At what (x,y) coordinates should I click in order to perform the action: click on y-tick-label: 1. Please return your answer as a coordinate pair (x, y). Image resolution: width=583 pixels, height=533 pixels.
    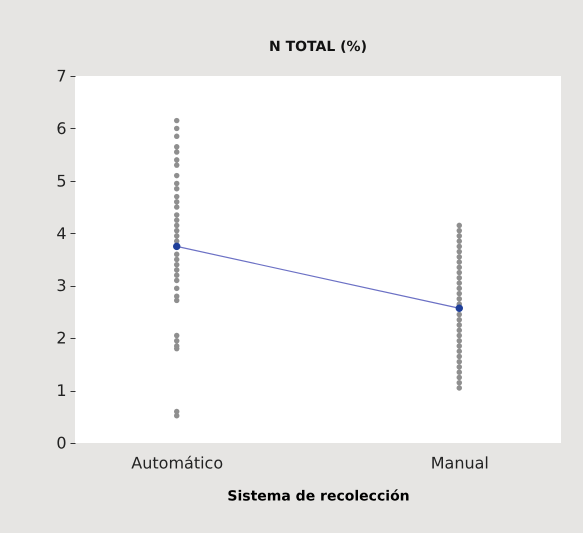
    Looking at the image, I should click on (61, 390).